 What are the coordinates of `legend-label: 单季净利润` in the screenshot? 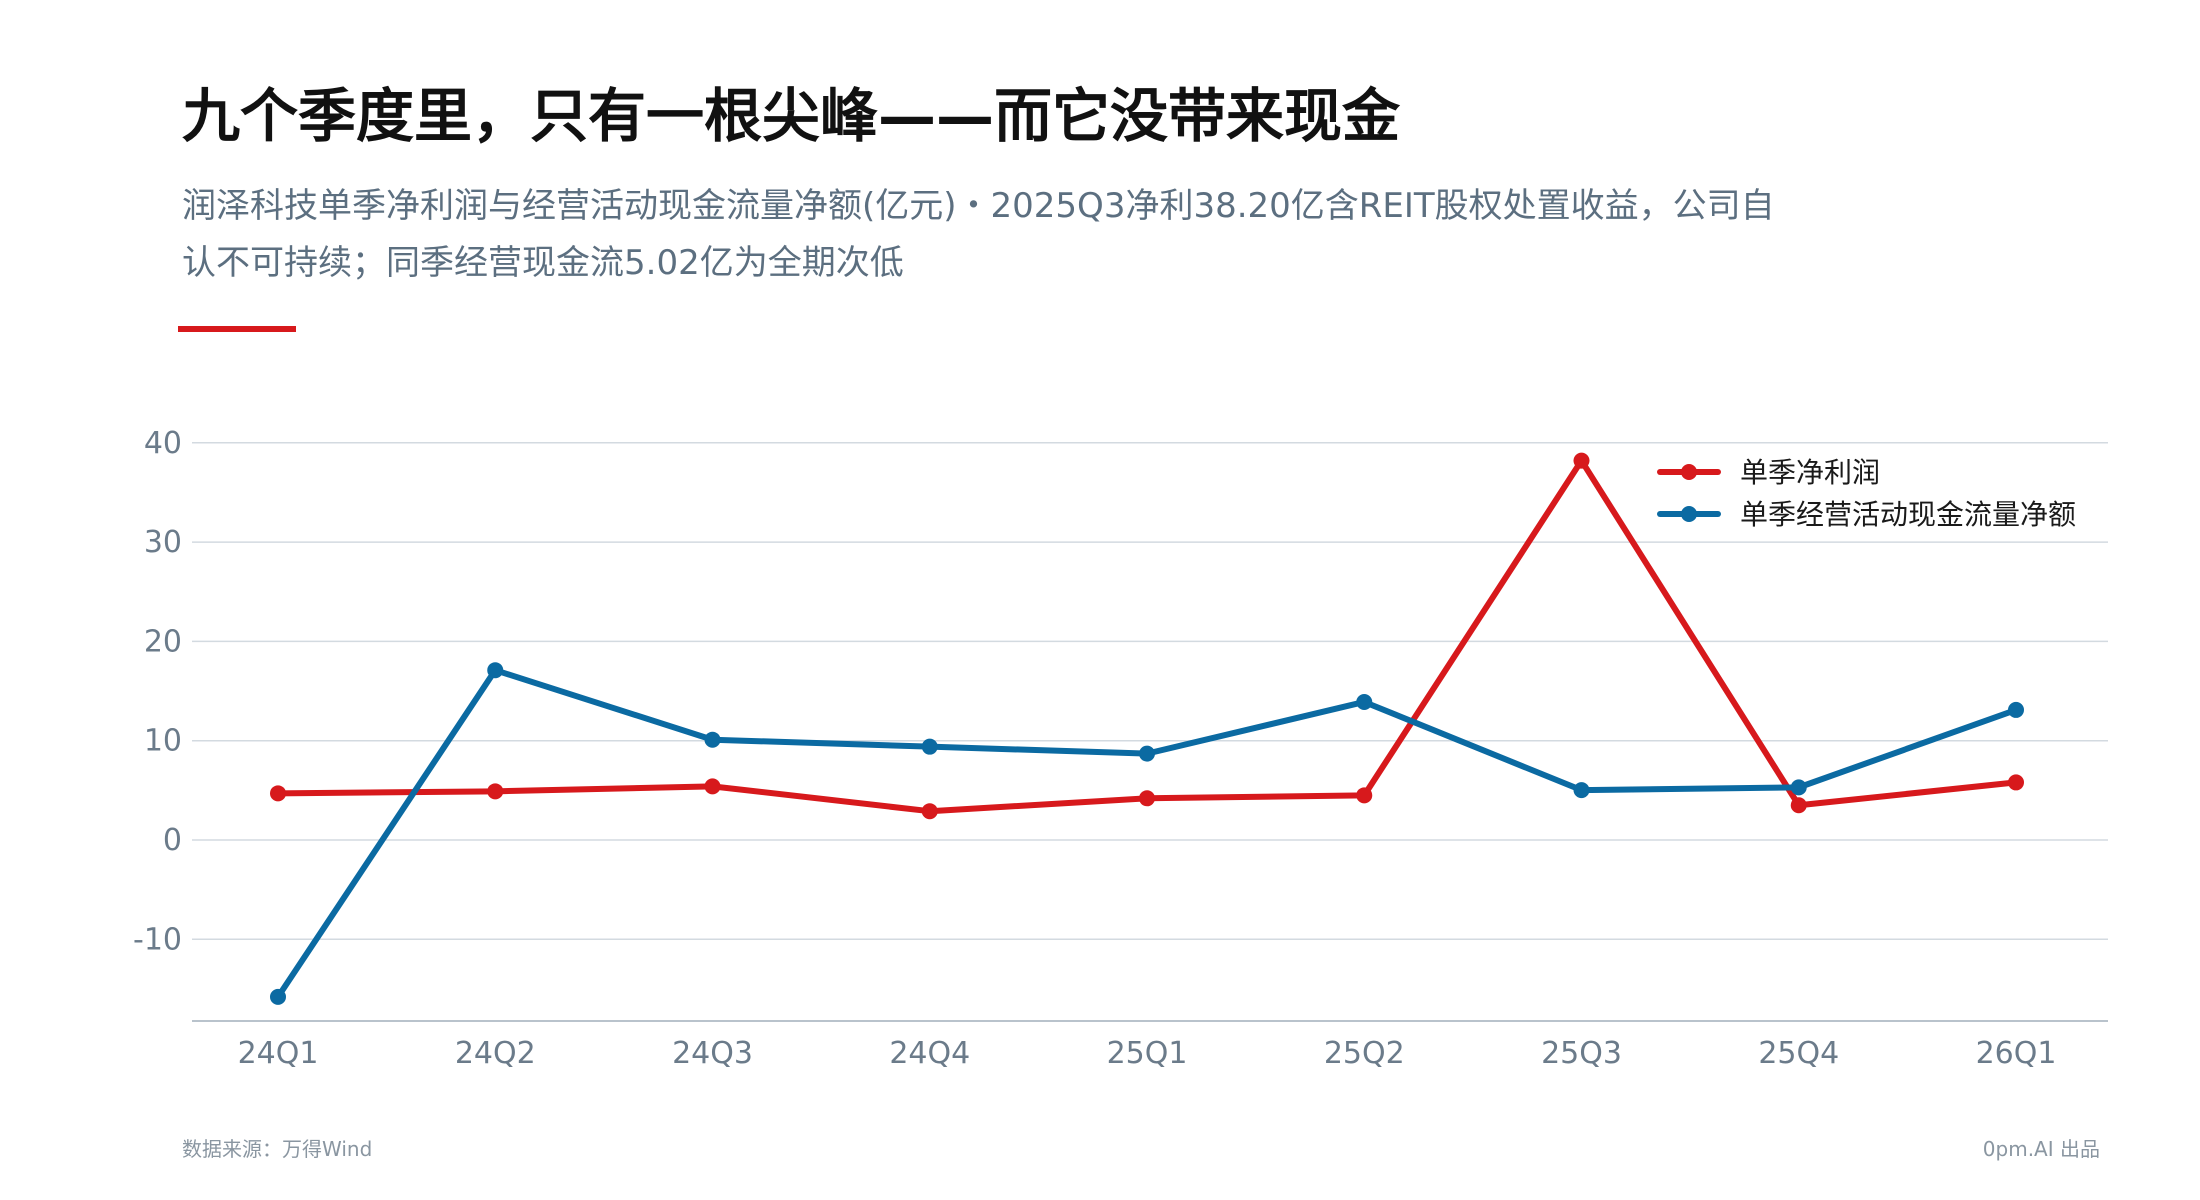 It's located at (1810, 472).